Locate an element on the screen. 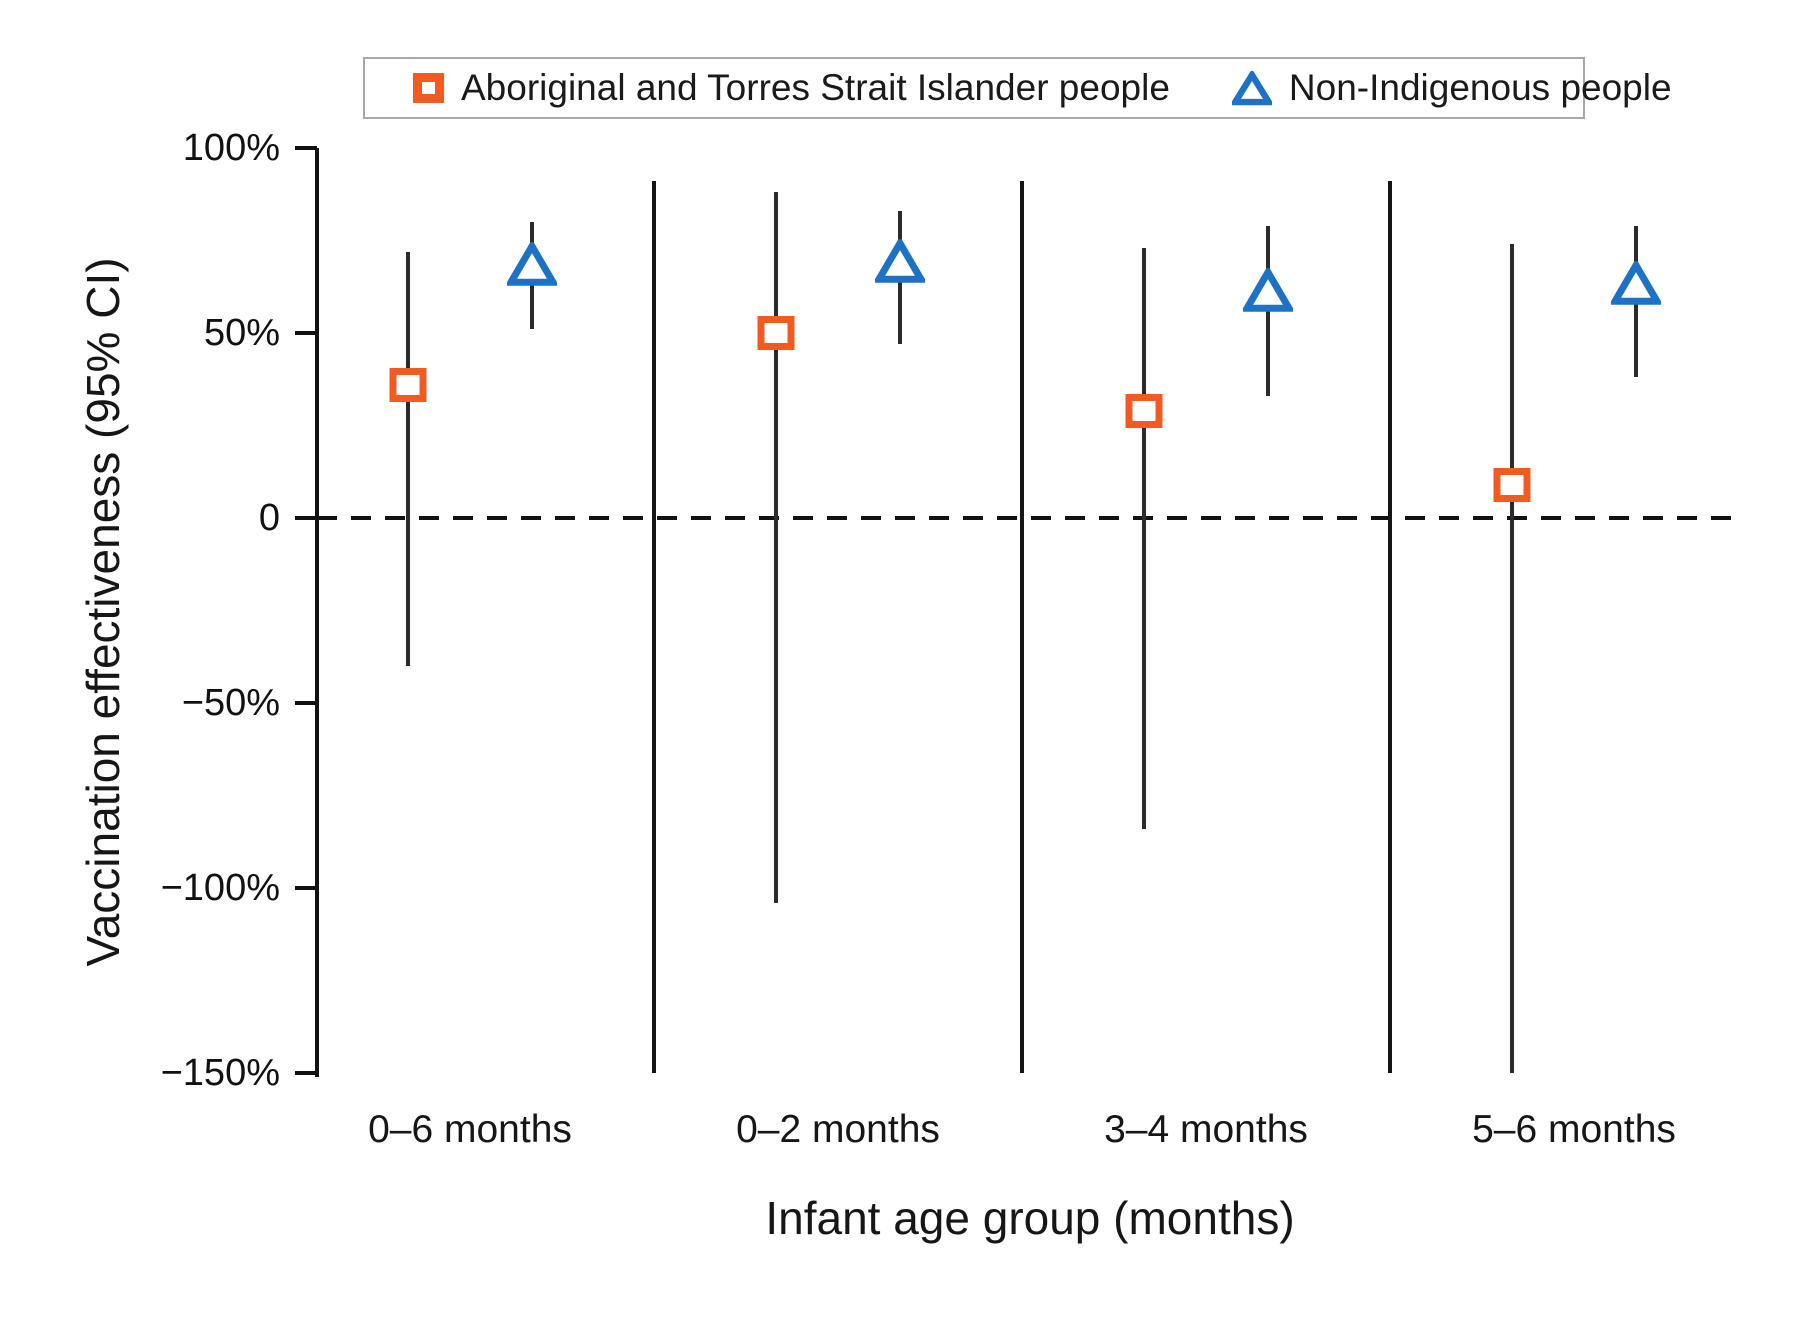 The width and height of the screenshot is (1800, 1340). x-category-label: 0–6 months is located at coordinates (470, 1129).